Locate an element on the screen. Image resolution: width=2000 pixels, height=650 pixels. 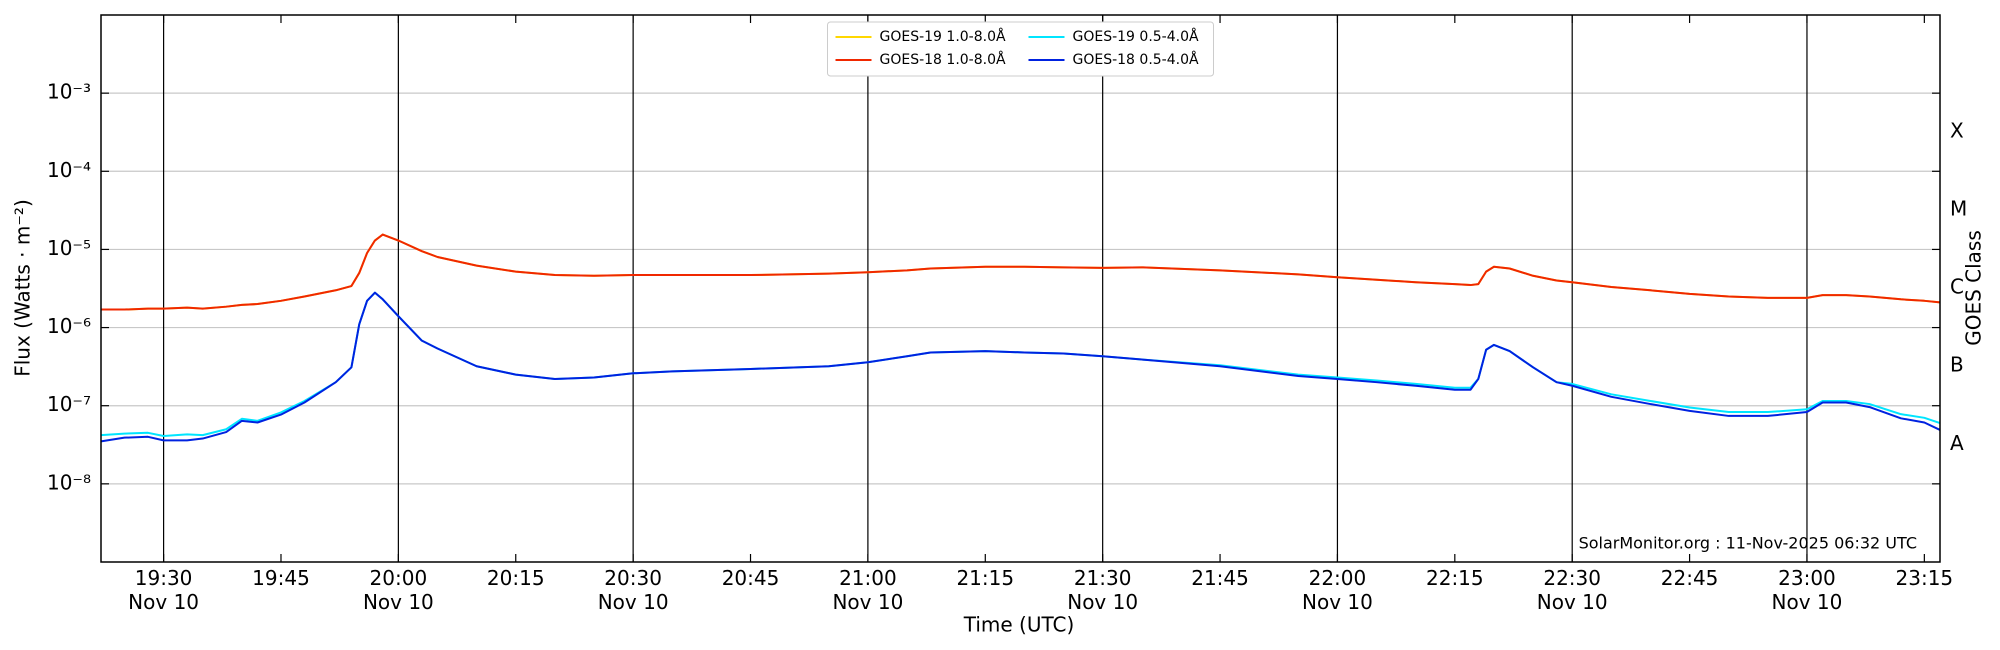
y-tick-label: 10⁻³ is located at coordinates (69, 92).